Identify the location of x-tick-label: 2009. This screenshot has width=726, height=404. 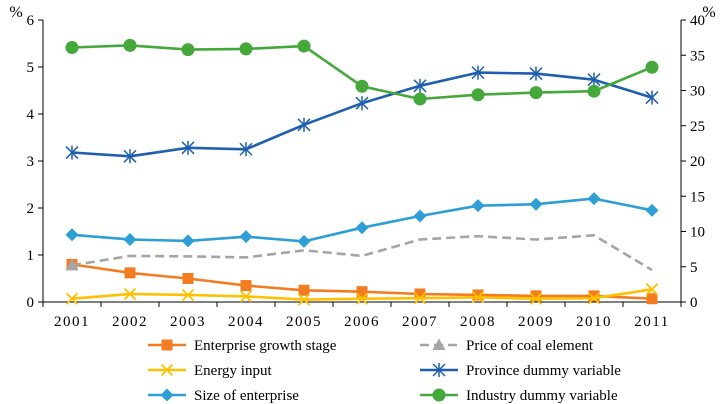
(536, 322).